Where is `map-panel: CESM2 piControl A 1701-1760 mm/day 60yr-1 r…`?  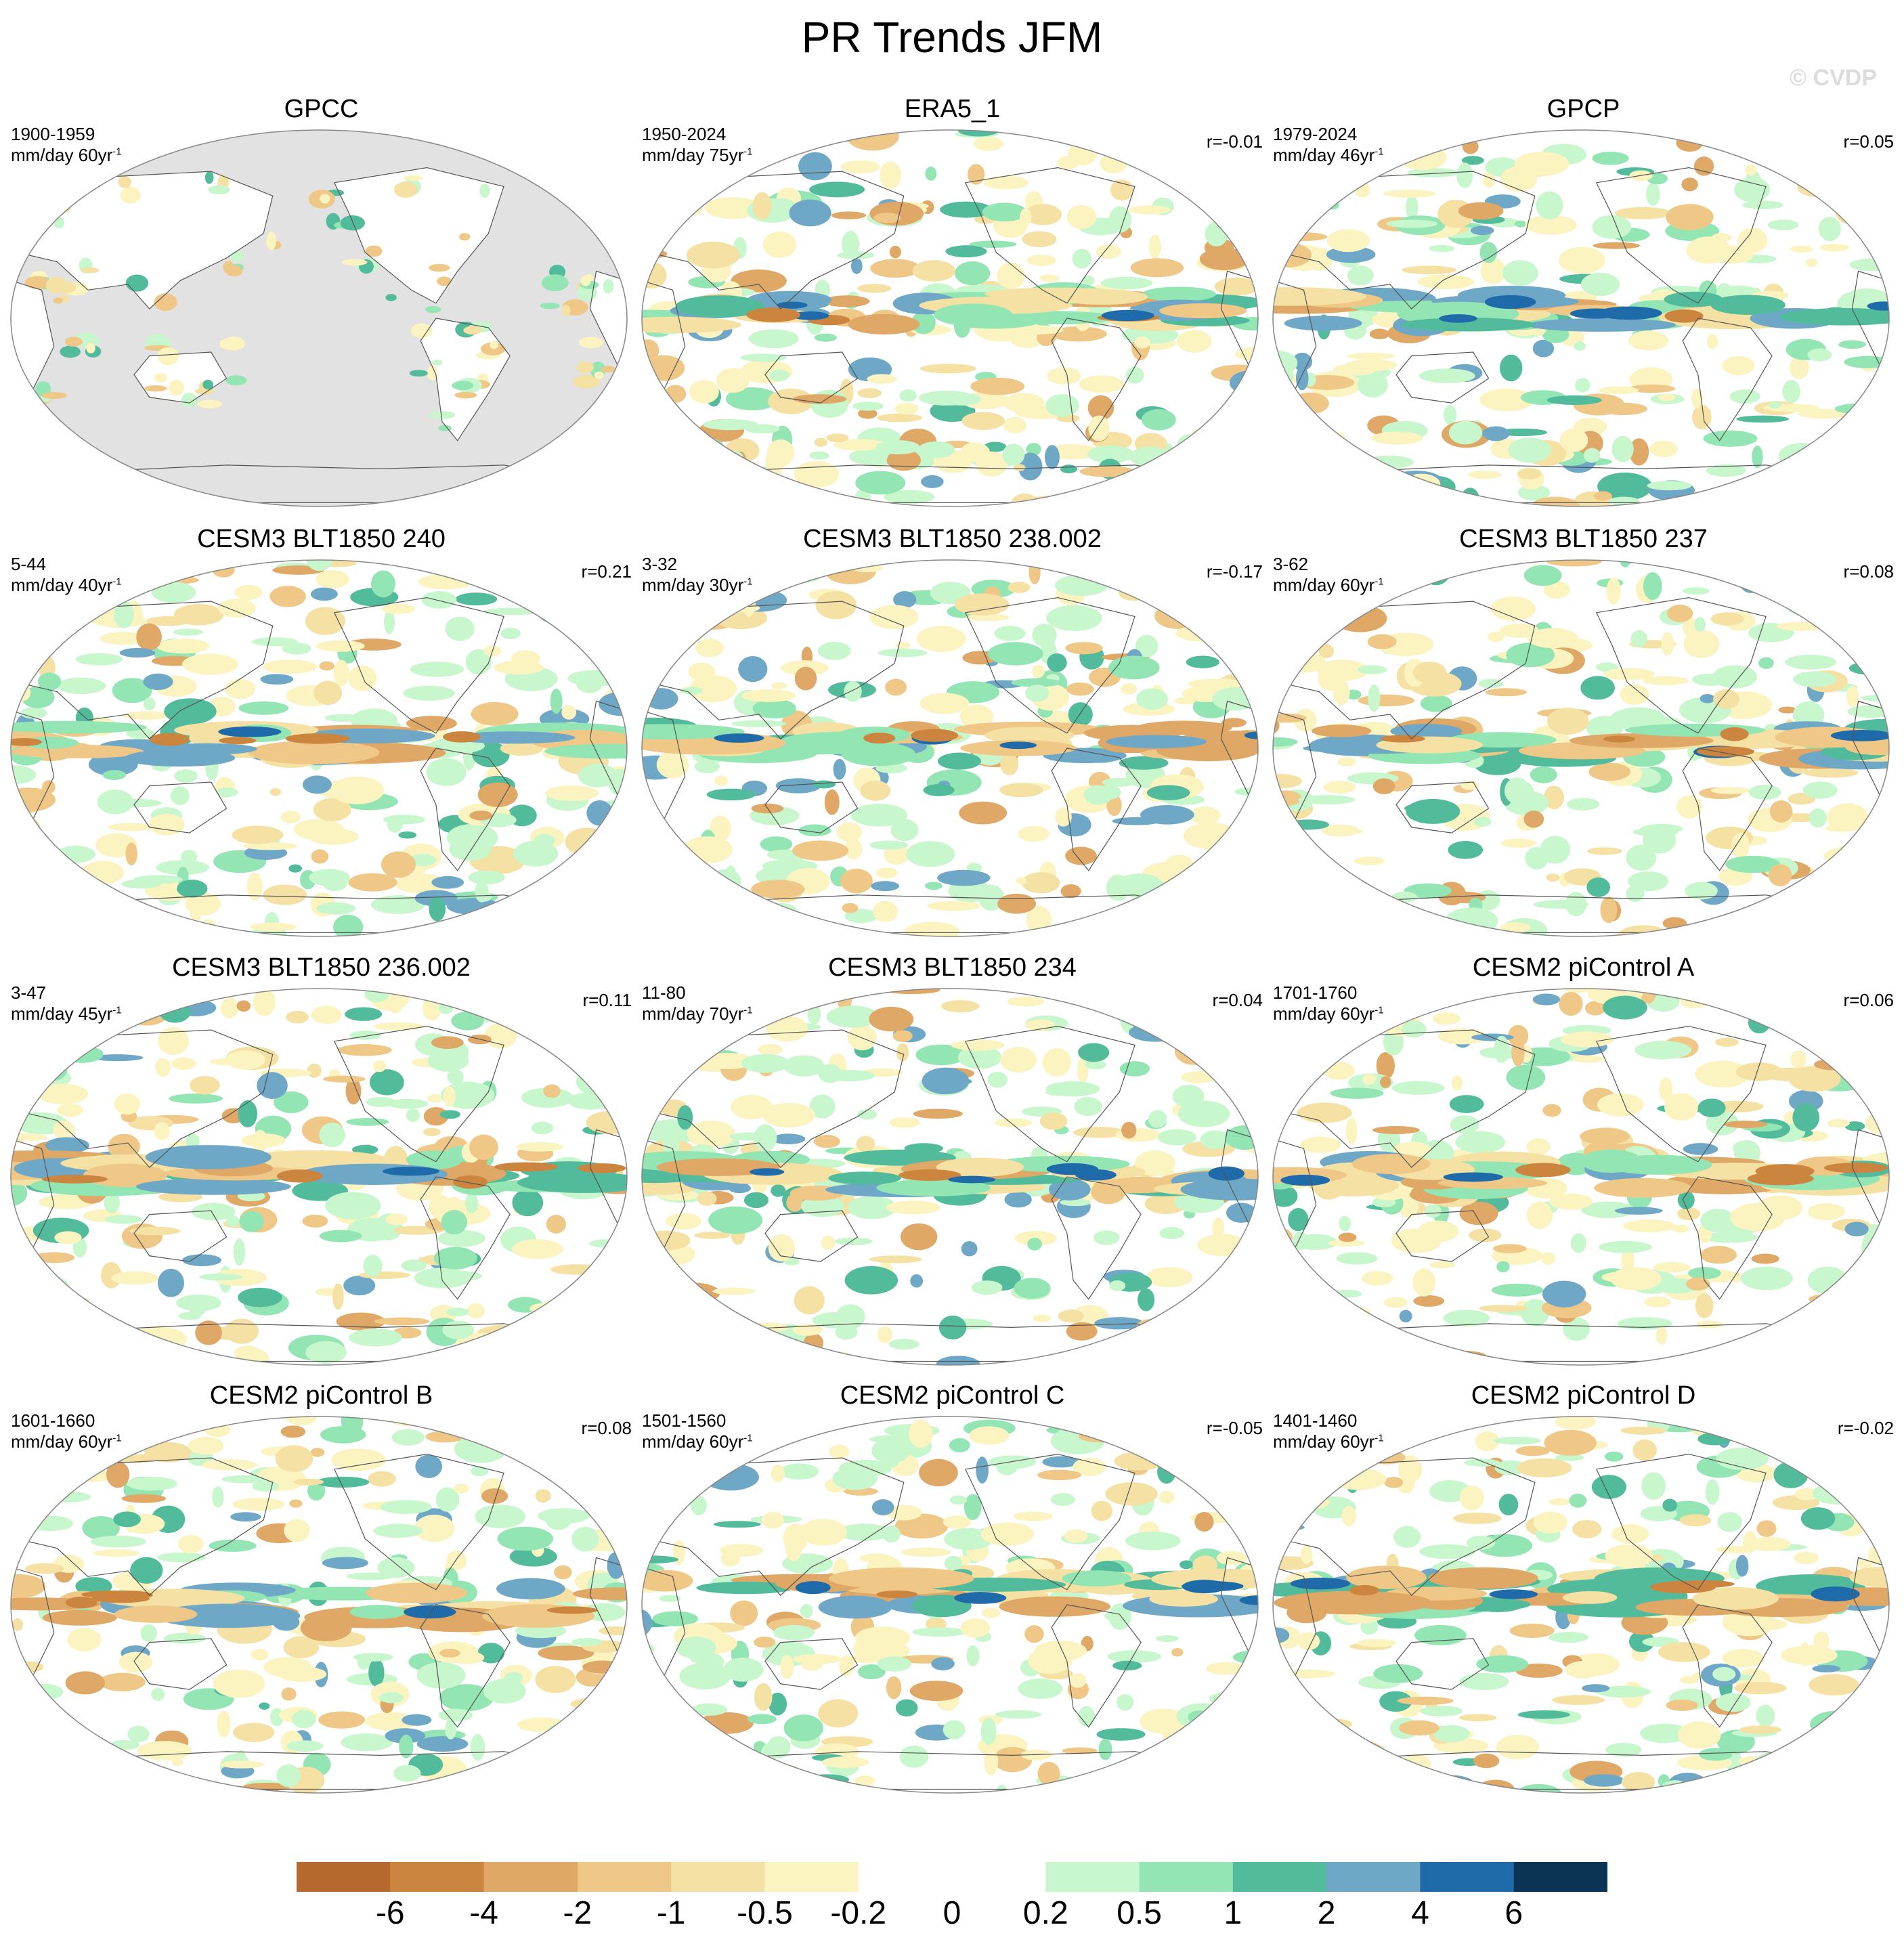
map-panel: CESM2 piControl A 1701-1760 mm/day 60yr-1 r… is located at coordinates (1584, 1166).